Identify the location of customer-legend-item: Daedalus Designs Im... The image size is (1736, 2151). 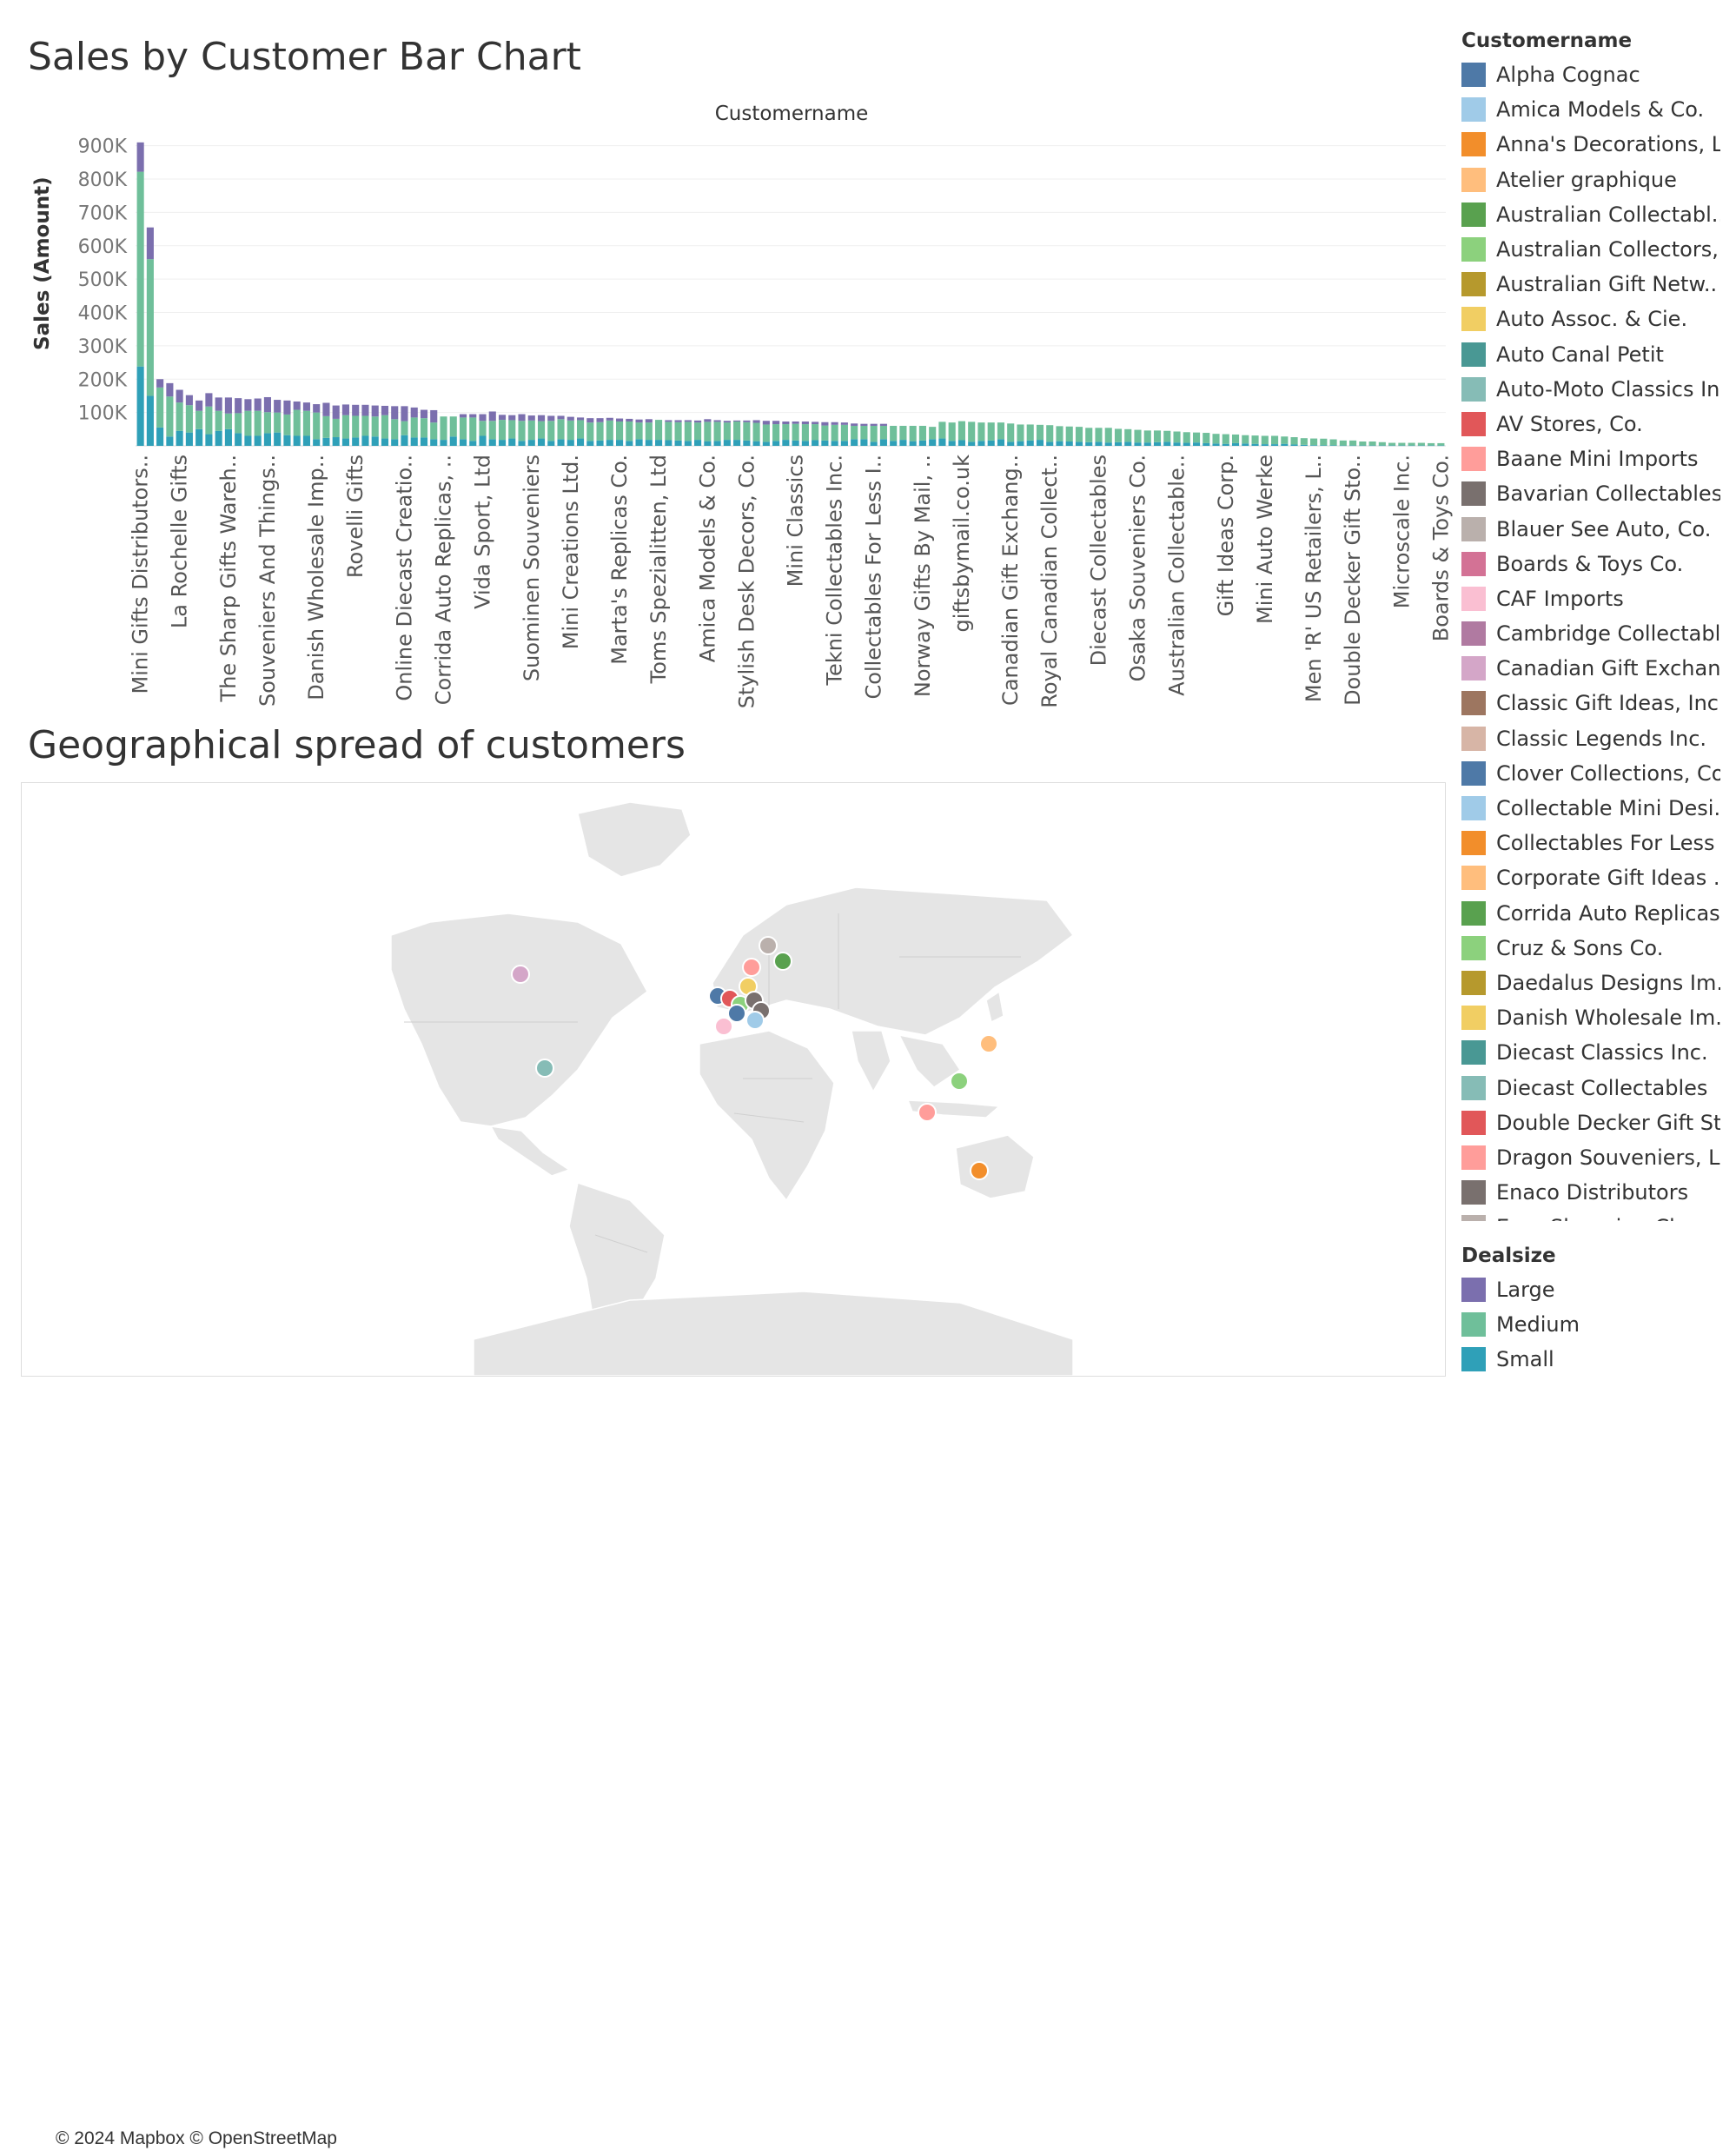
(1591, 983).